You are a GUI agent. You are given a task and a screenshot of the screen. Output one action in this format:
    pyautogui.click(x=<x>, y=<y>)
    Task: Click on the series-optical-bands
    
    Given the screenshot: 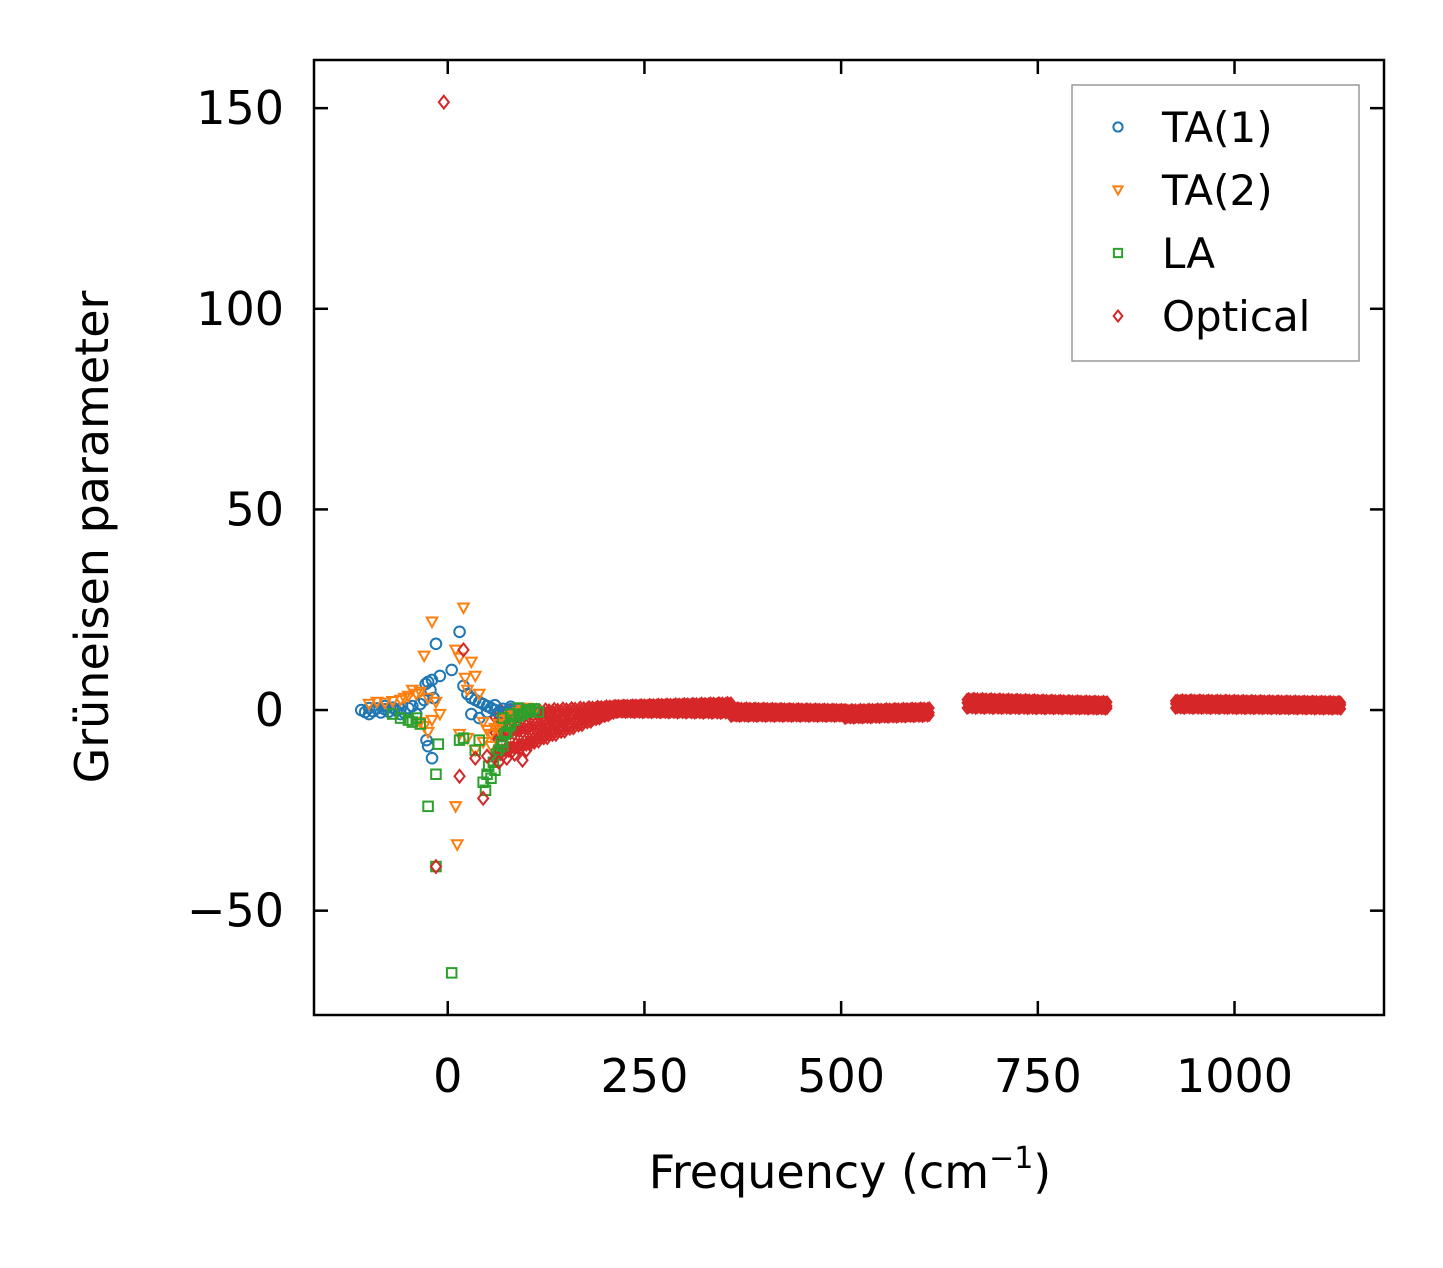 What is the action you would take?
    pyautogui.click(x=918, y=728)
    